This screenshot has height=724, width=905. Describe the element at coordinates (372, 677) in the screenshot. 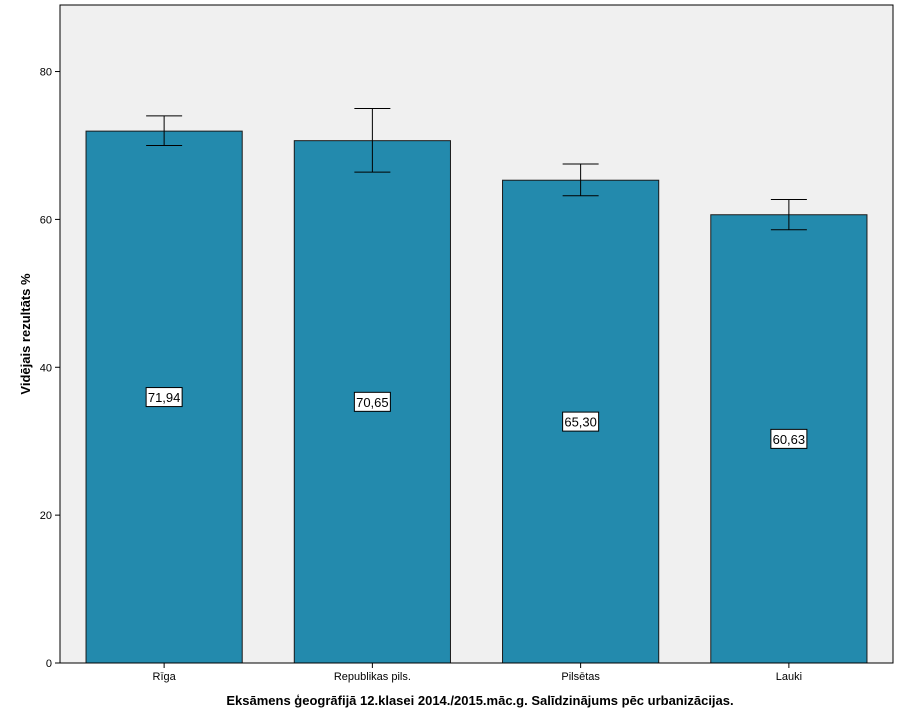

I see `x-tick-label: Republikas pils.` at that location.